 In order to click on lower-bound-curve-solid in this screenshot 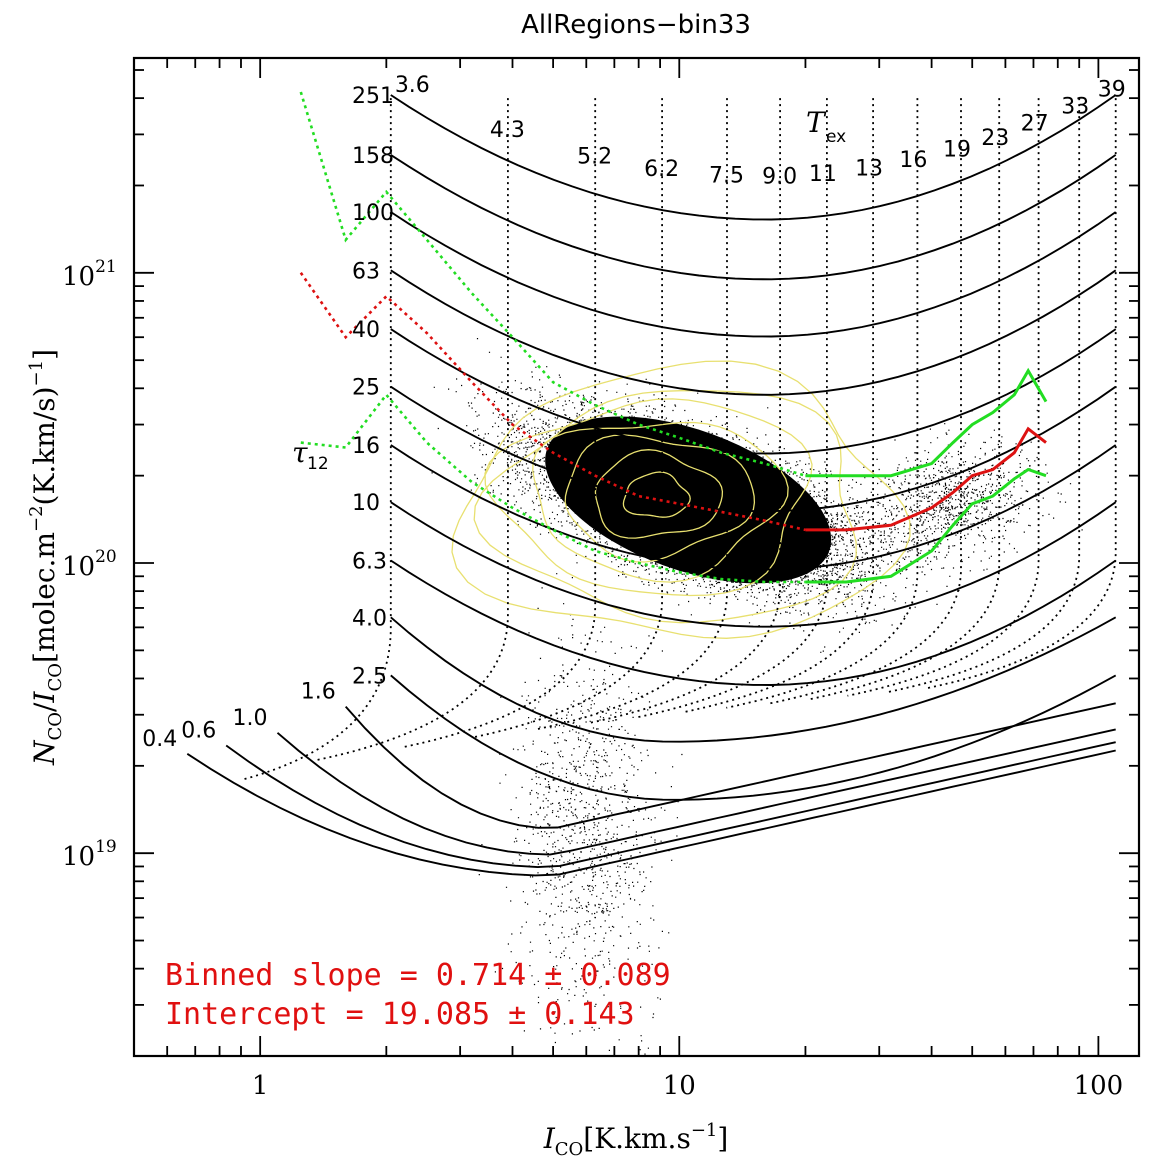, I will do `click(926, 525)`.